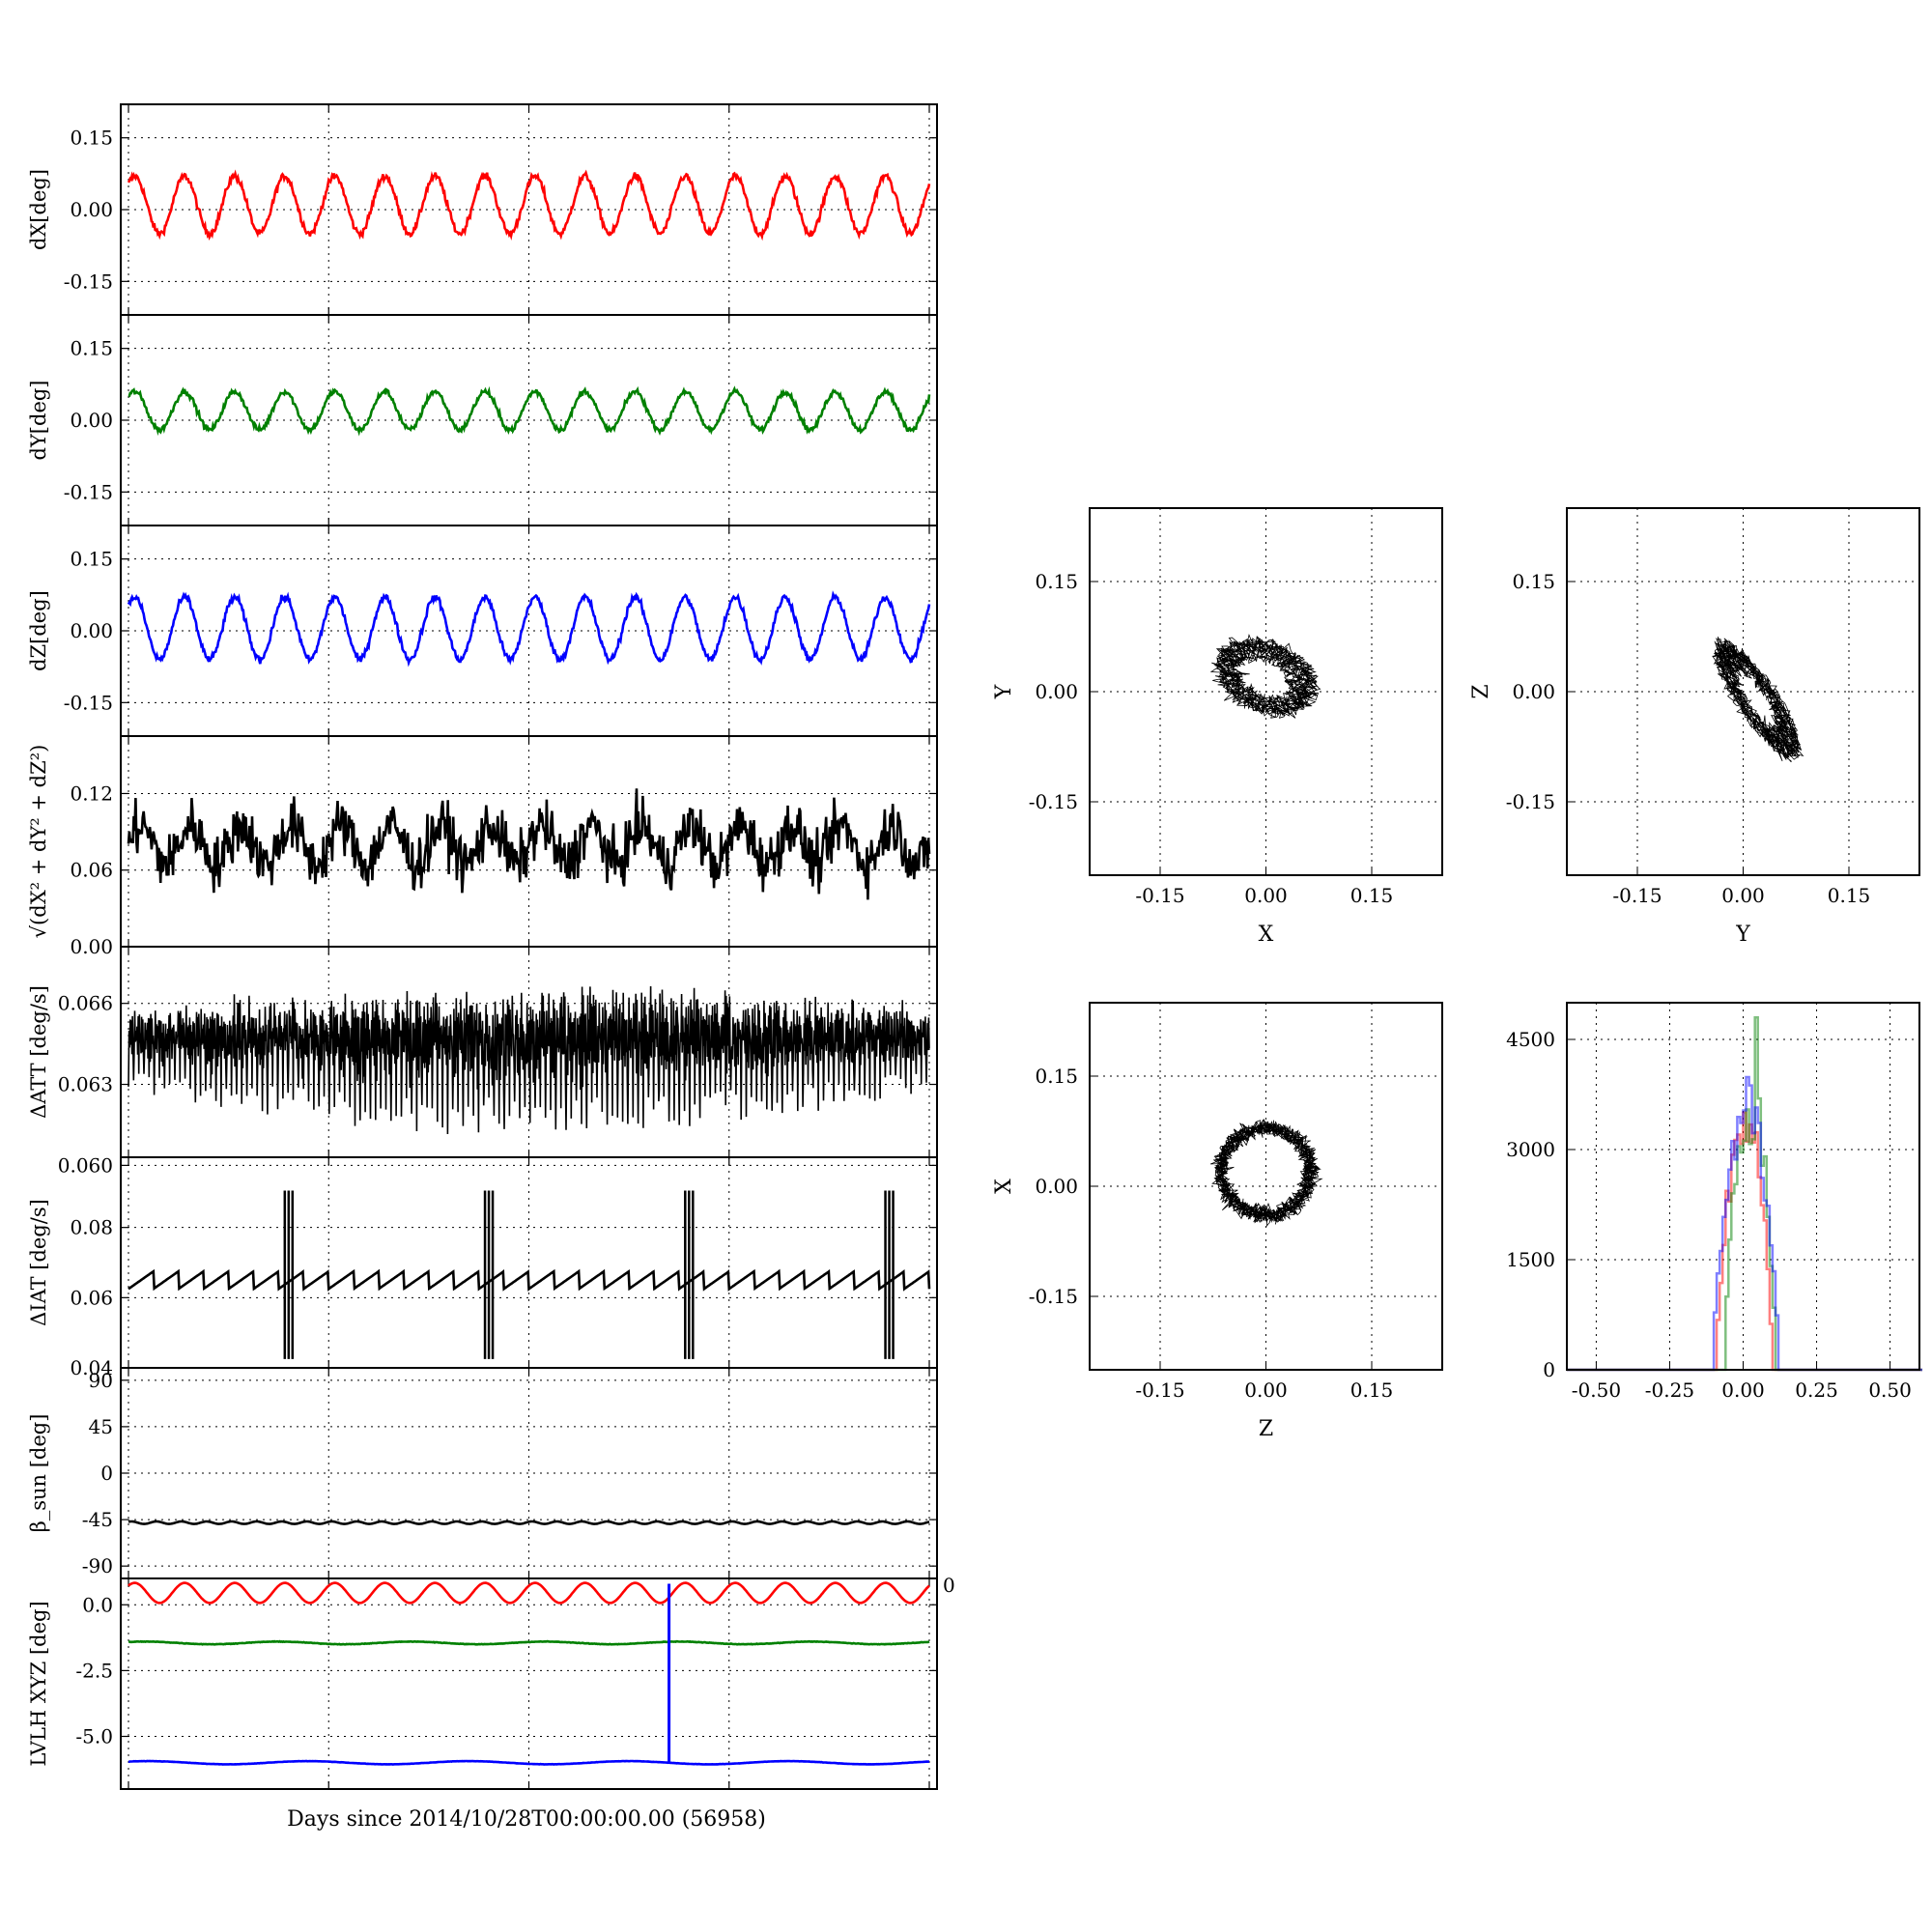  Describe the element at coordinates (1816, 1390) in the screenshot. I see `xtick-label: 0.25` at that location.